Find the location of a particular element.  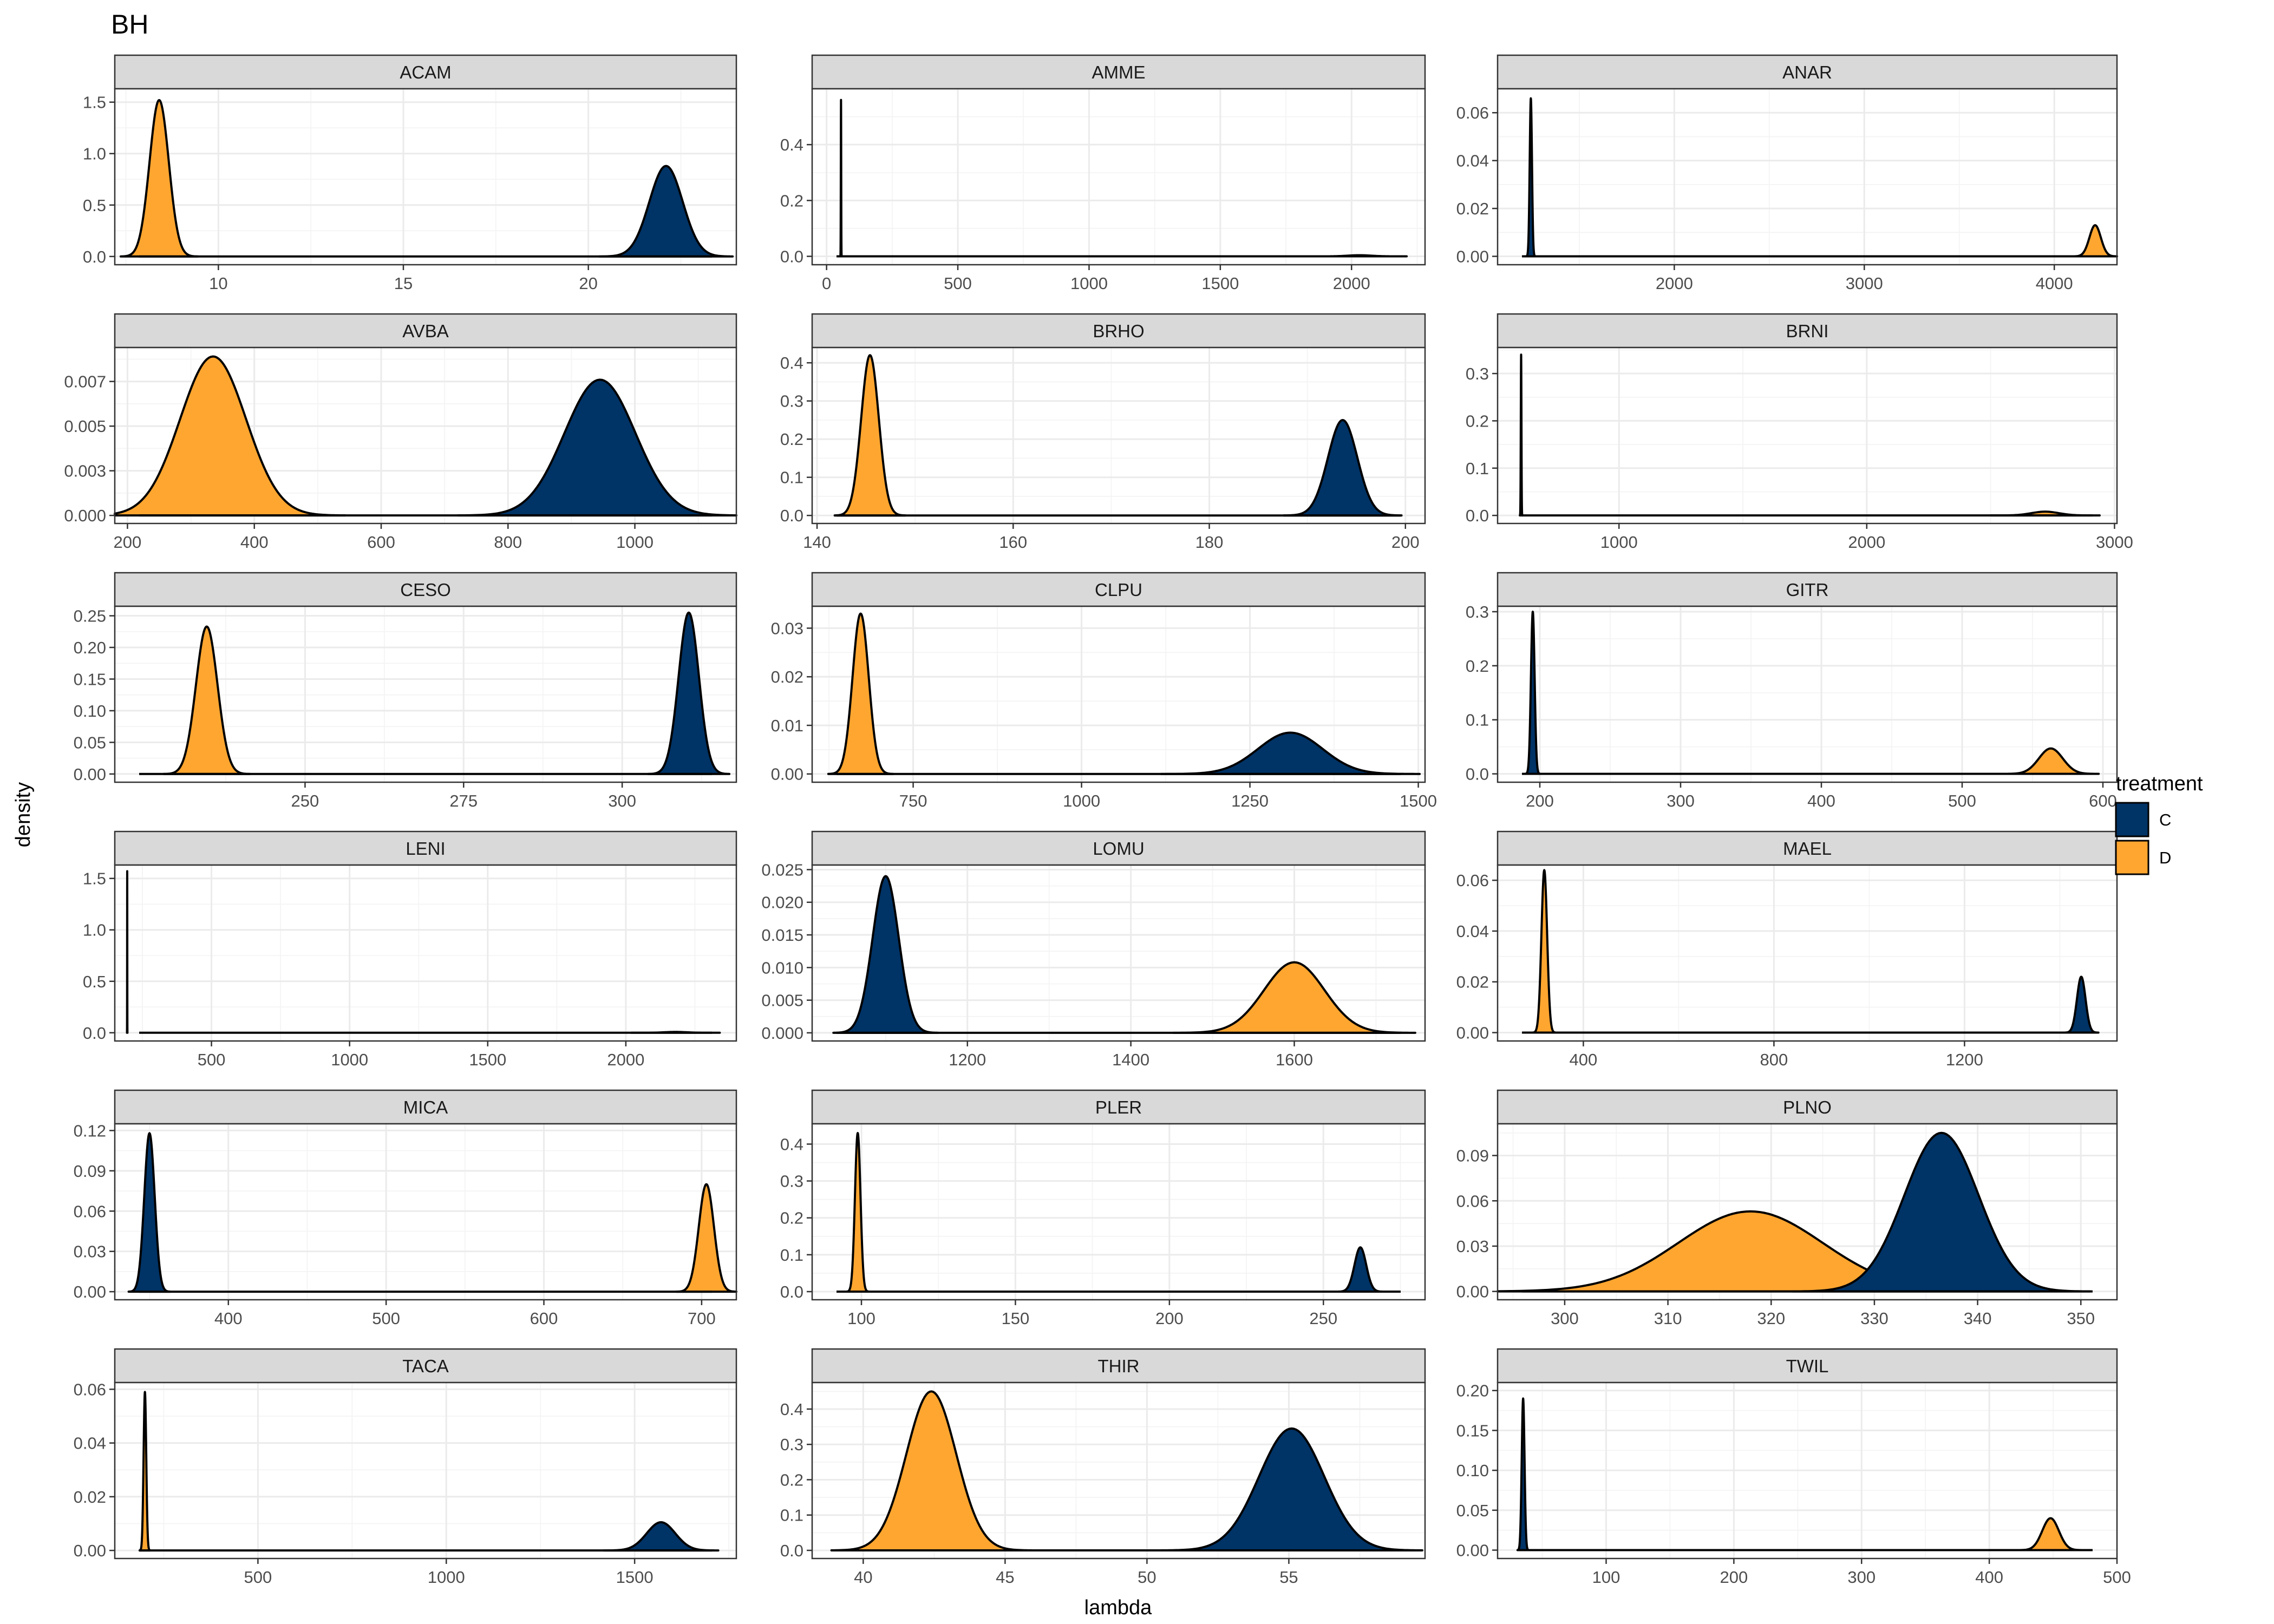

y-tick-label: 0.06 is located at coordinates (1472, 1201).